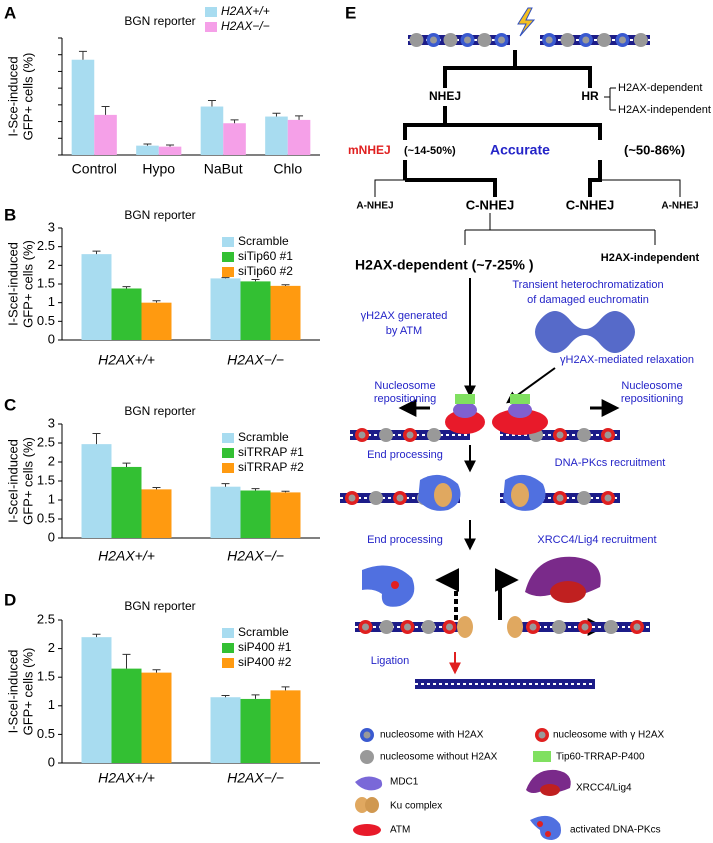 The height and width of the screenshot is (843, 713). Describe the element at coordinates (223, 169) in the screenshot. I see `x-tick-label: NaBut` at that location.